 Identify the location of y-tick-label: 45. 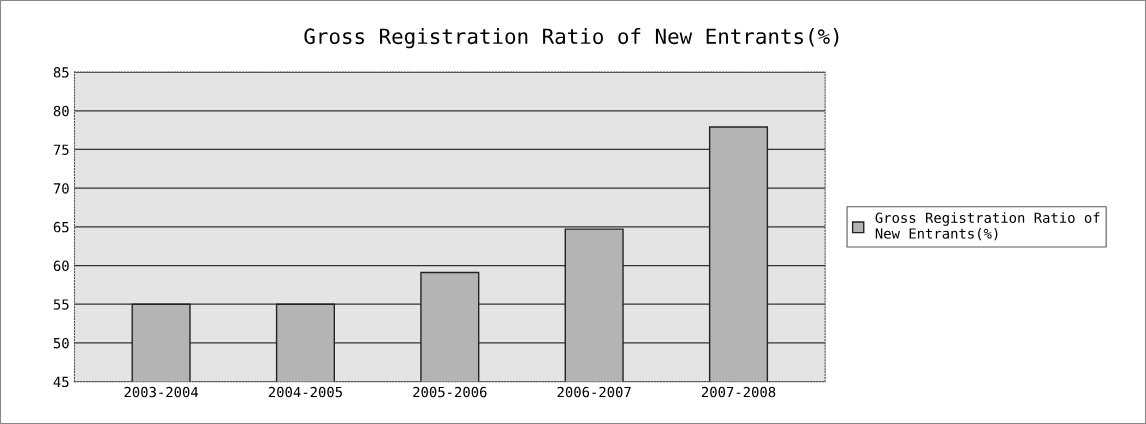
(61, 382).